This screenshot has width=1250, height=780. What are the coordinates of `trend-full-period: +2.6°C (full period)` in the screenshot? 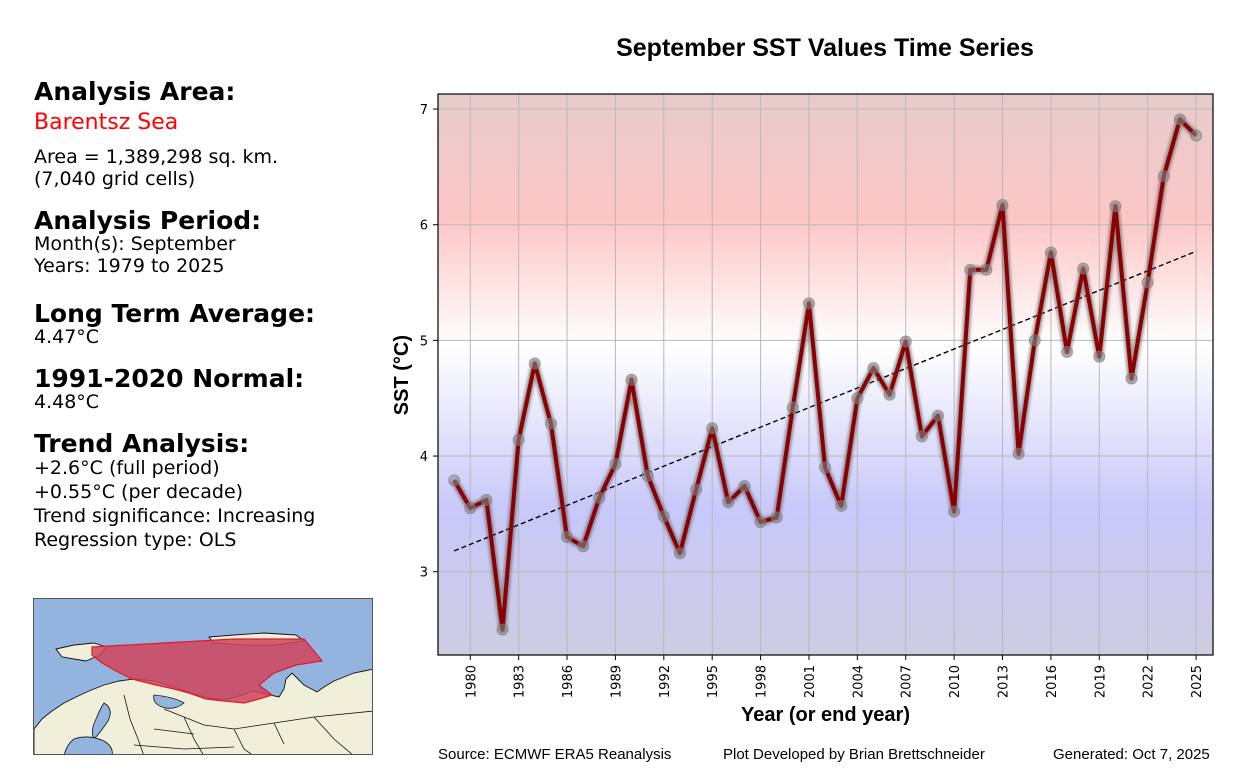 It's located at (127, 468).